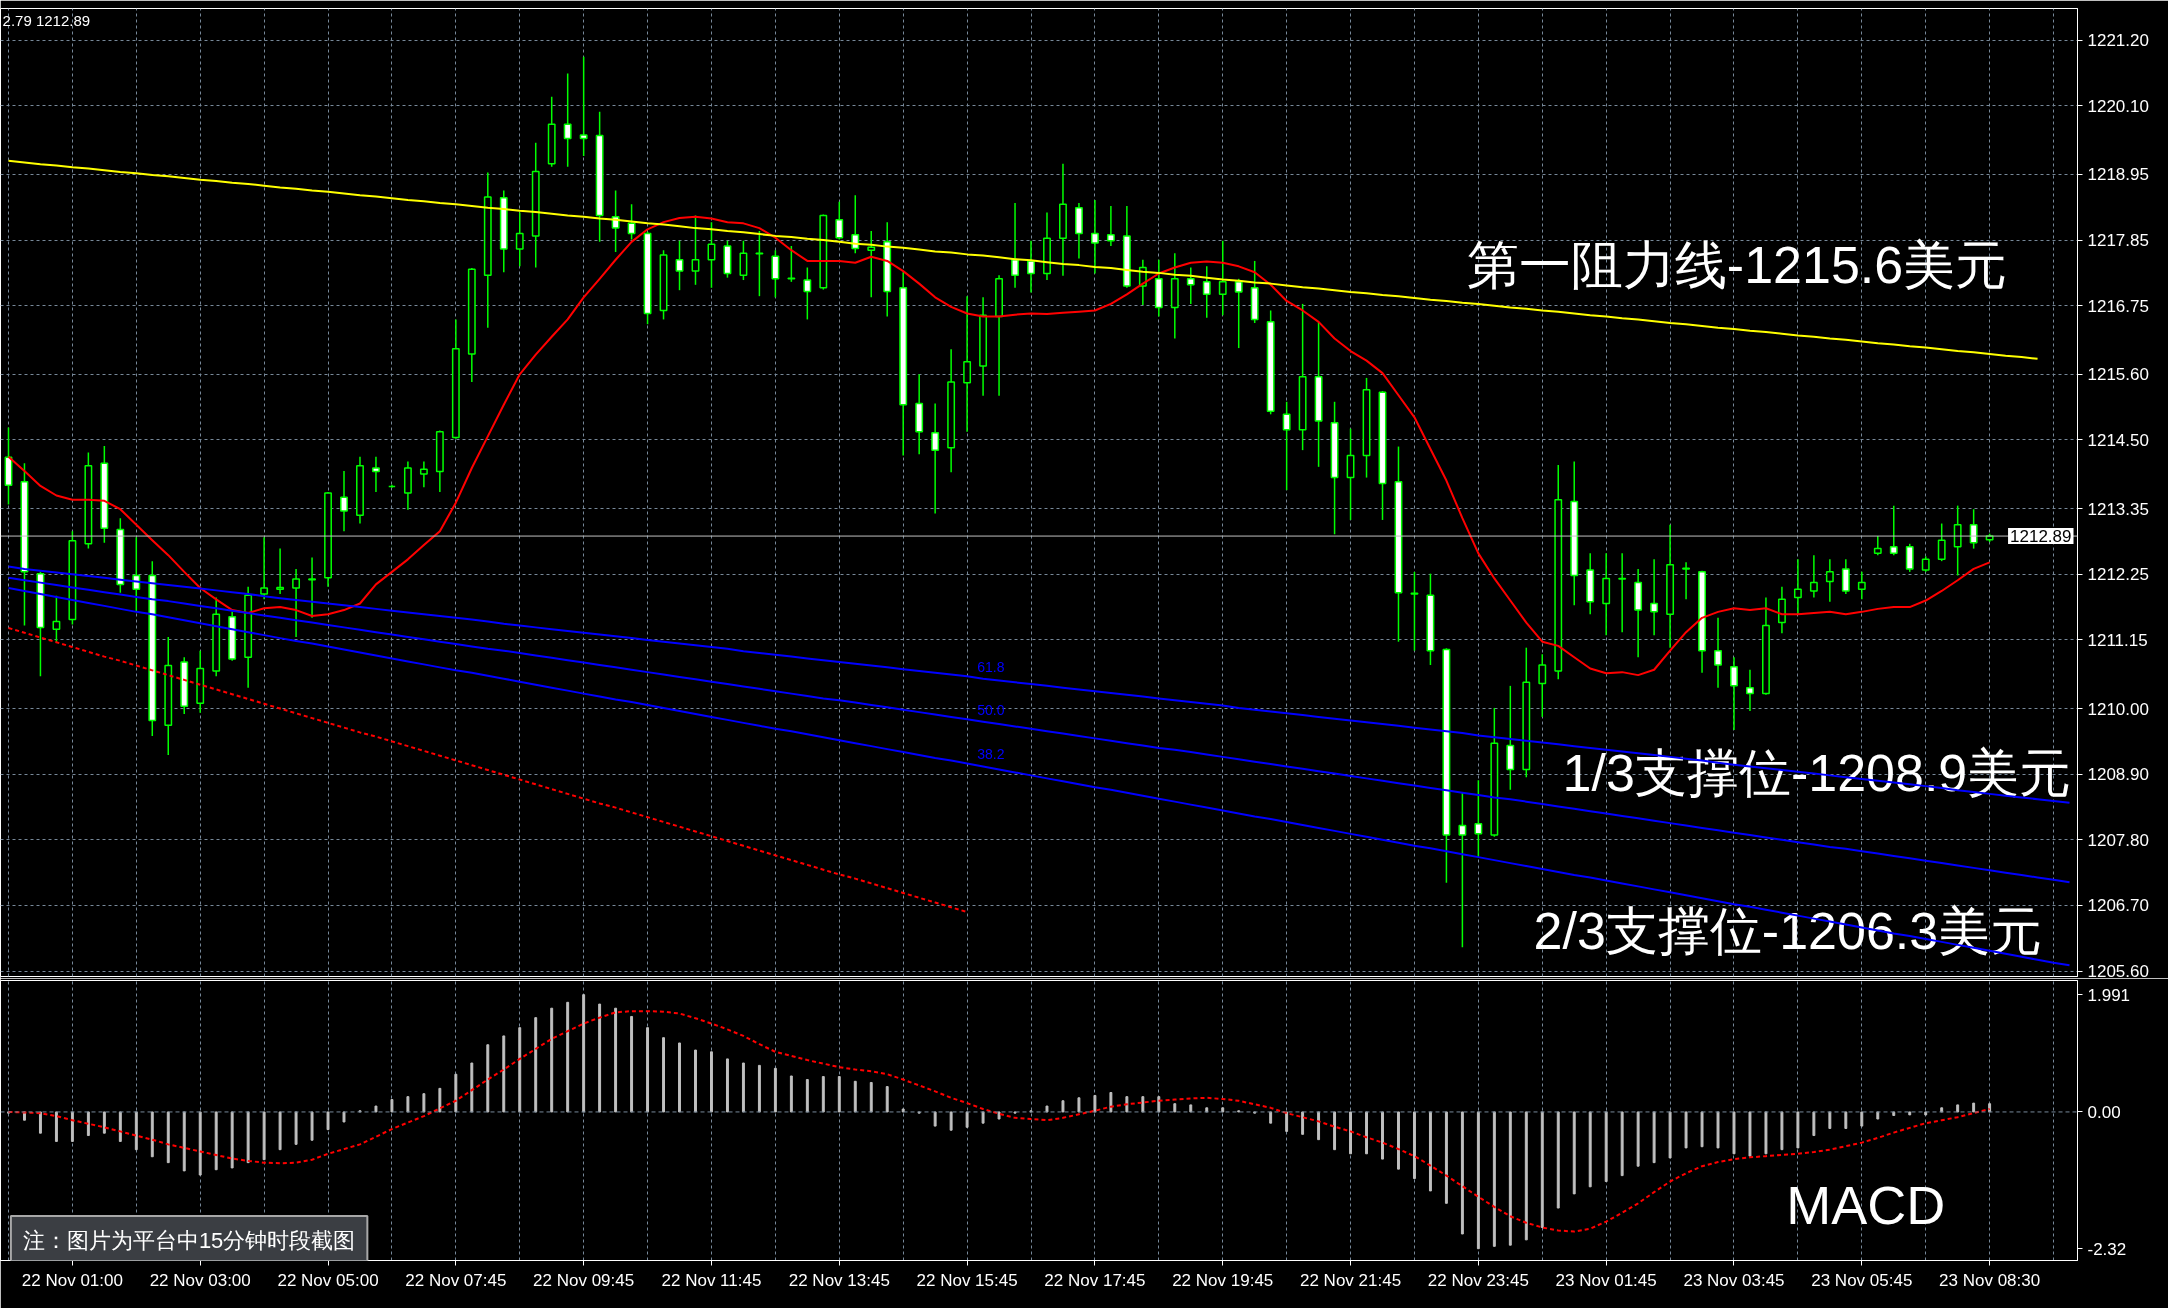 The image size is (2168, 1308). What do you see at coordinates (2041, 537) in the screenshot?
I see `ref-line-label: 1212.89` at bounding box center [2041, 537].